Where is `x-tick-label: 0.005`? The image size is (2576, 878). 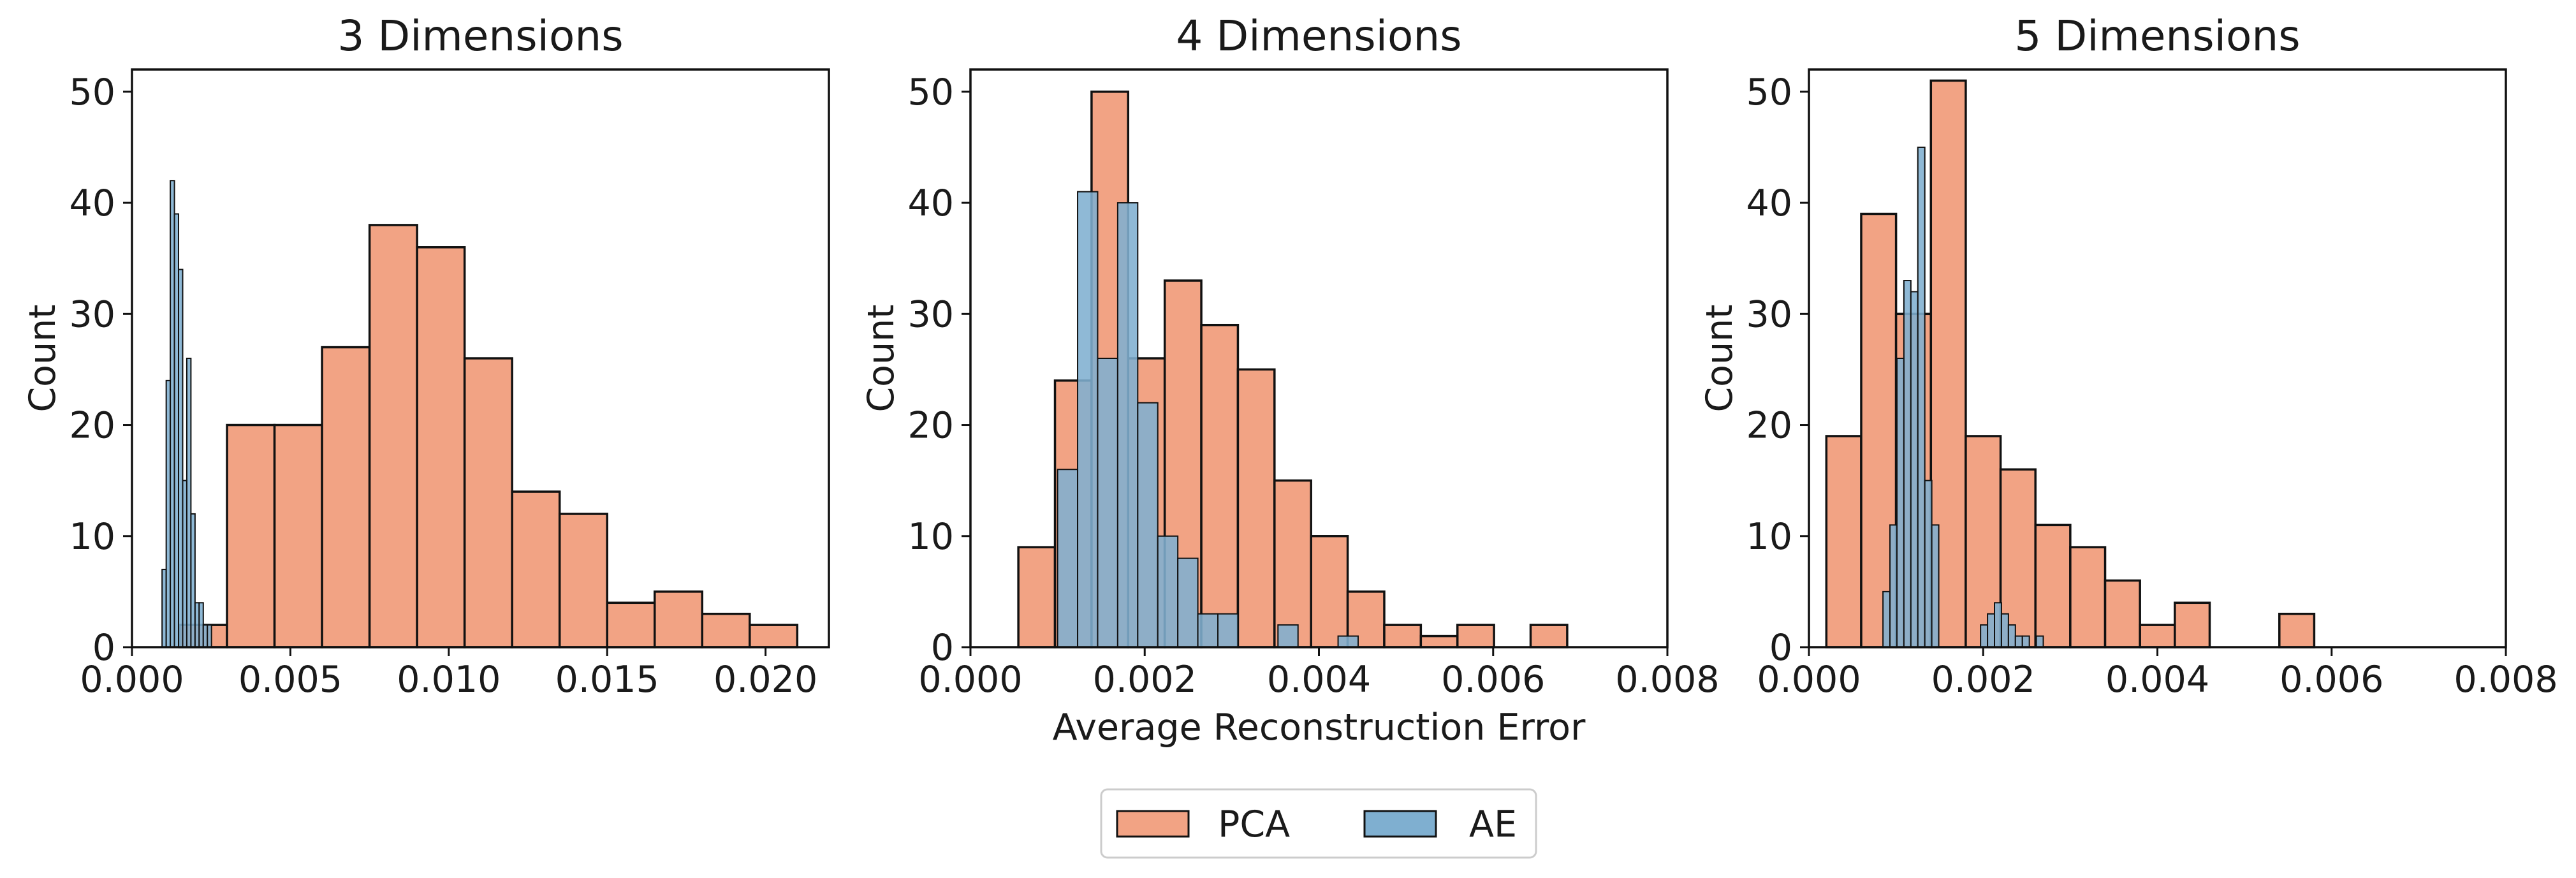
x-tick-label: 0.005 is located at coordinates (290, 680).